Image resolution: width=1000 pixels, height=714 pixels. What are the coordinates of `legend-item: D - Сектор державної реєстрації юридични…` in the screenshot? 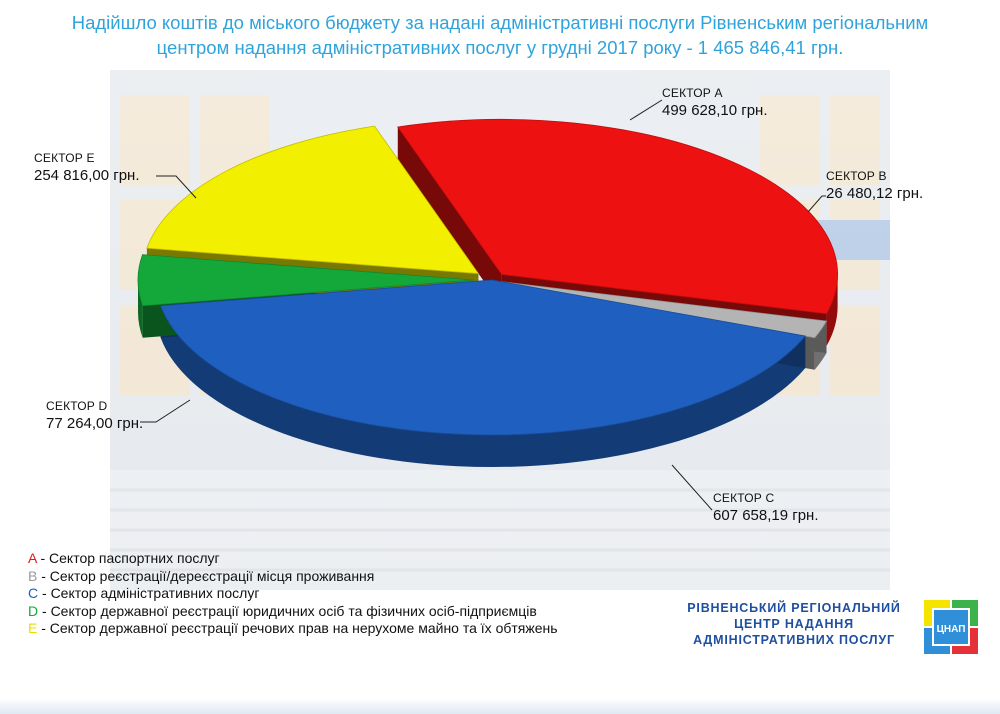 It's located at (293, 612).